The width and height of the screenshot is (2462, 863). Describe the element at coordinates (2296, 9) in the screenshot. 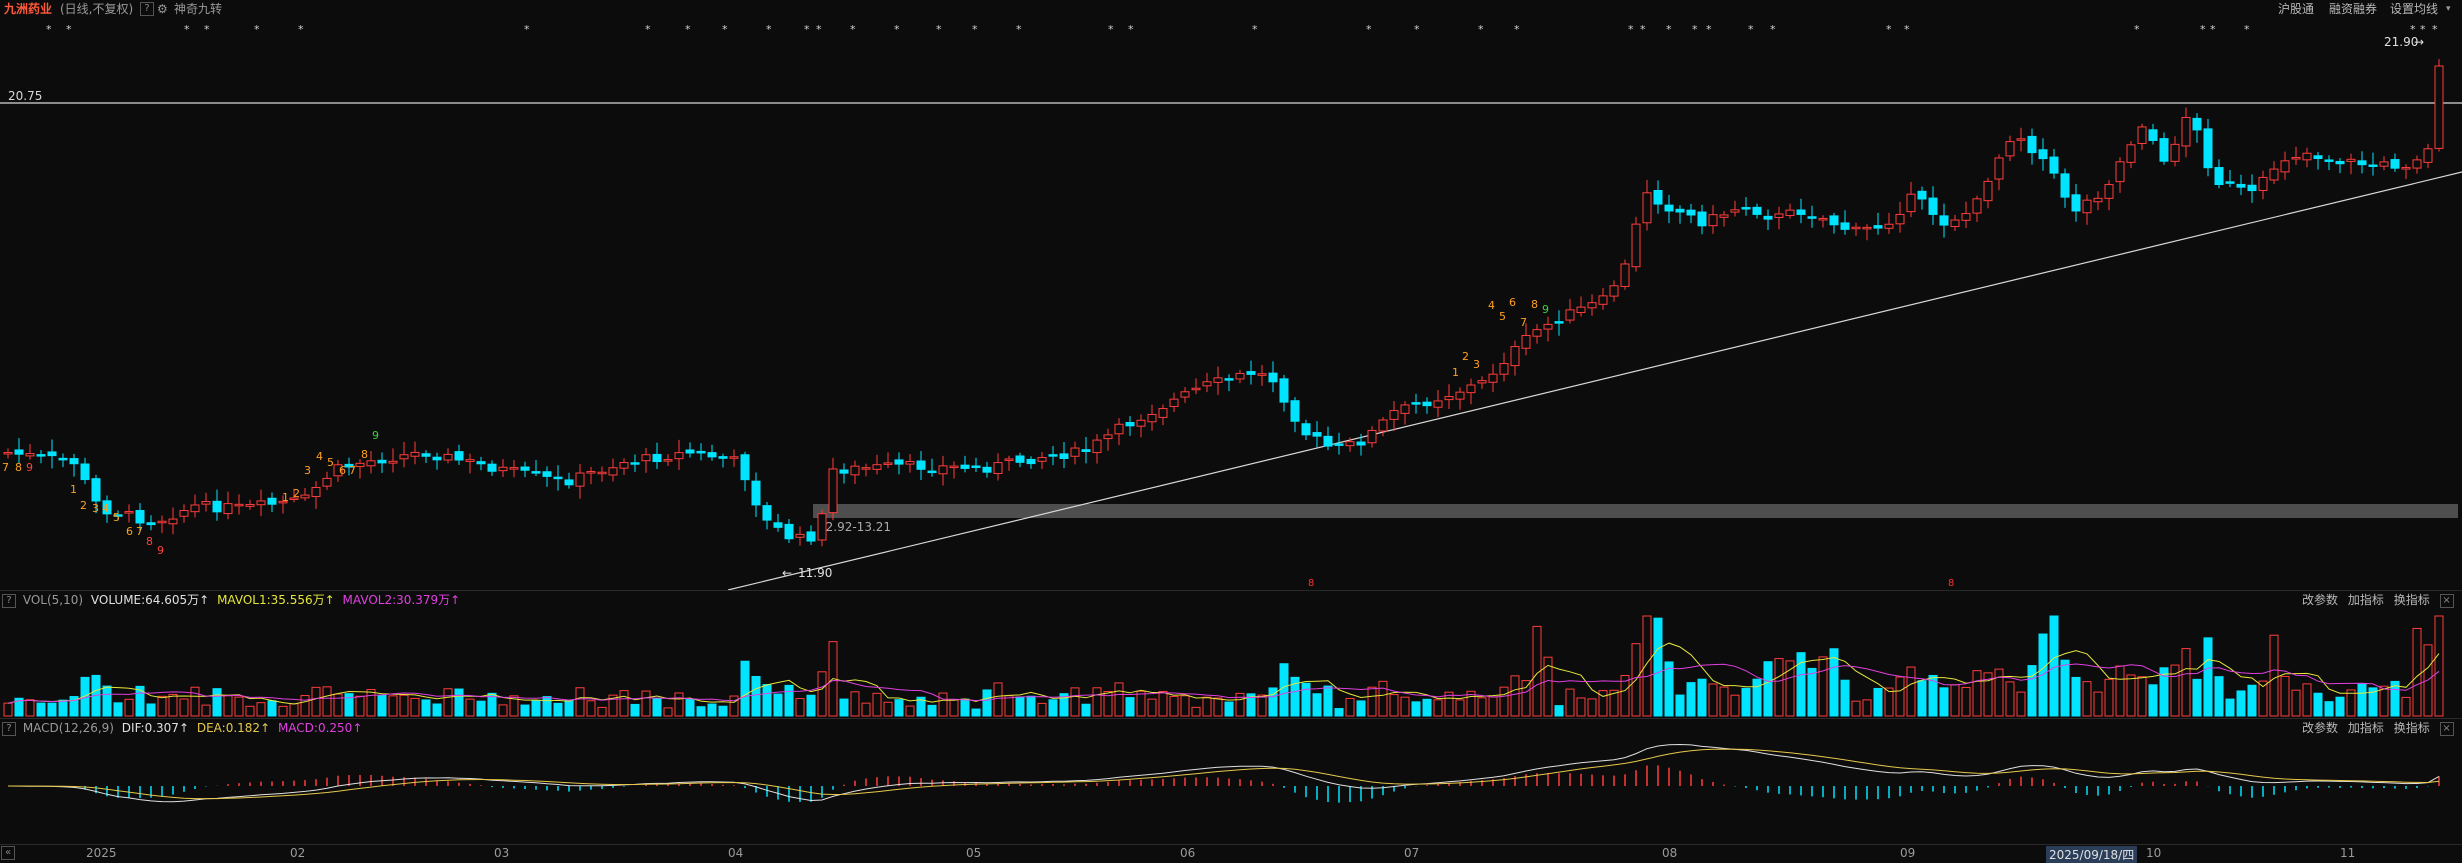

I see `hk-connect-button: 沪股通` at that location.